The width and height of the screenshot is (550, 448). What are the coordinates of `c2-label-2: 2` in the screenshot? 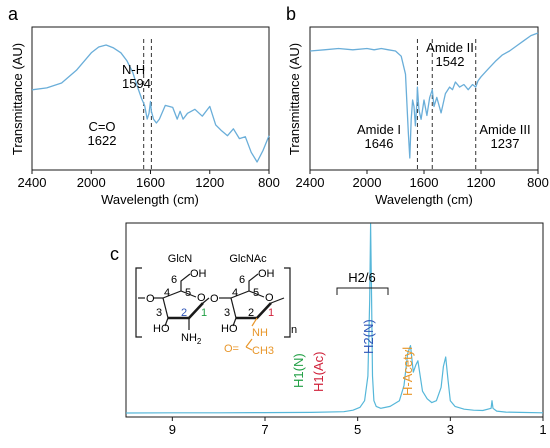 It's located at (251, 313).